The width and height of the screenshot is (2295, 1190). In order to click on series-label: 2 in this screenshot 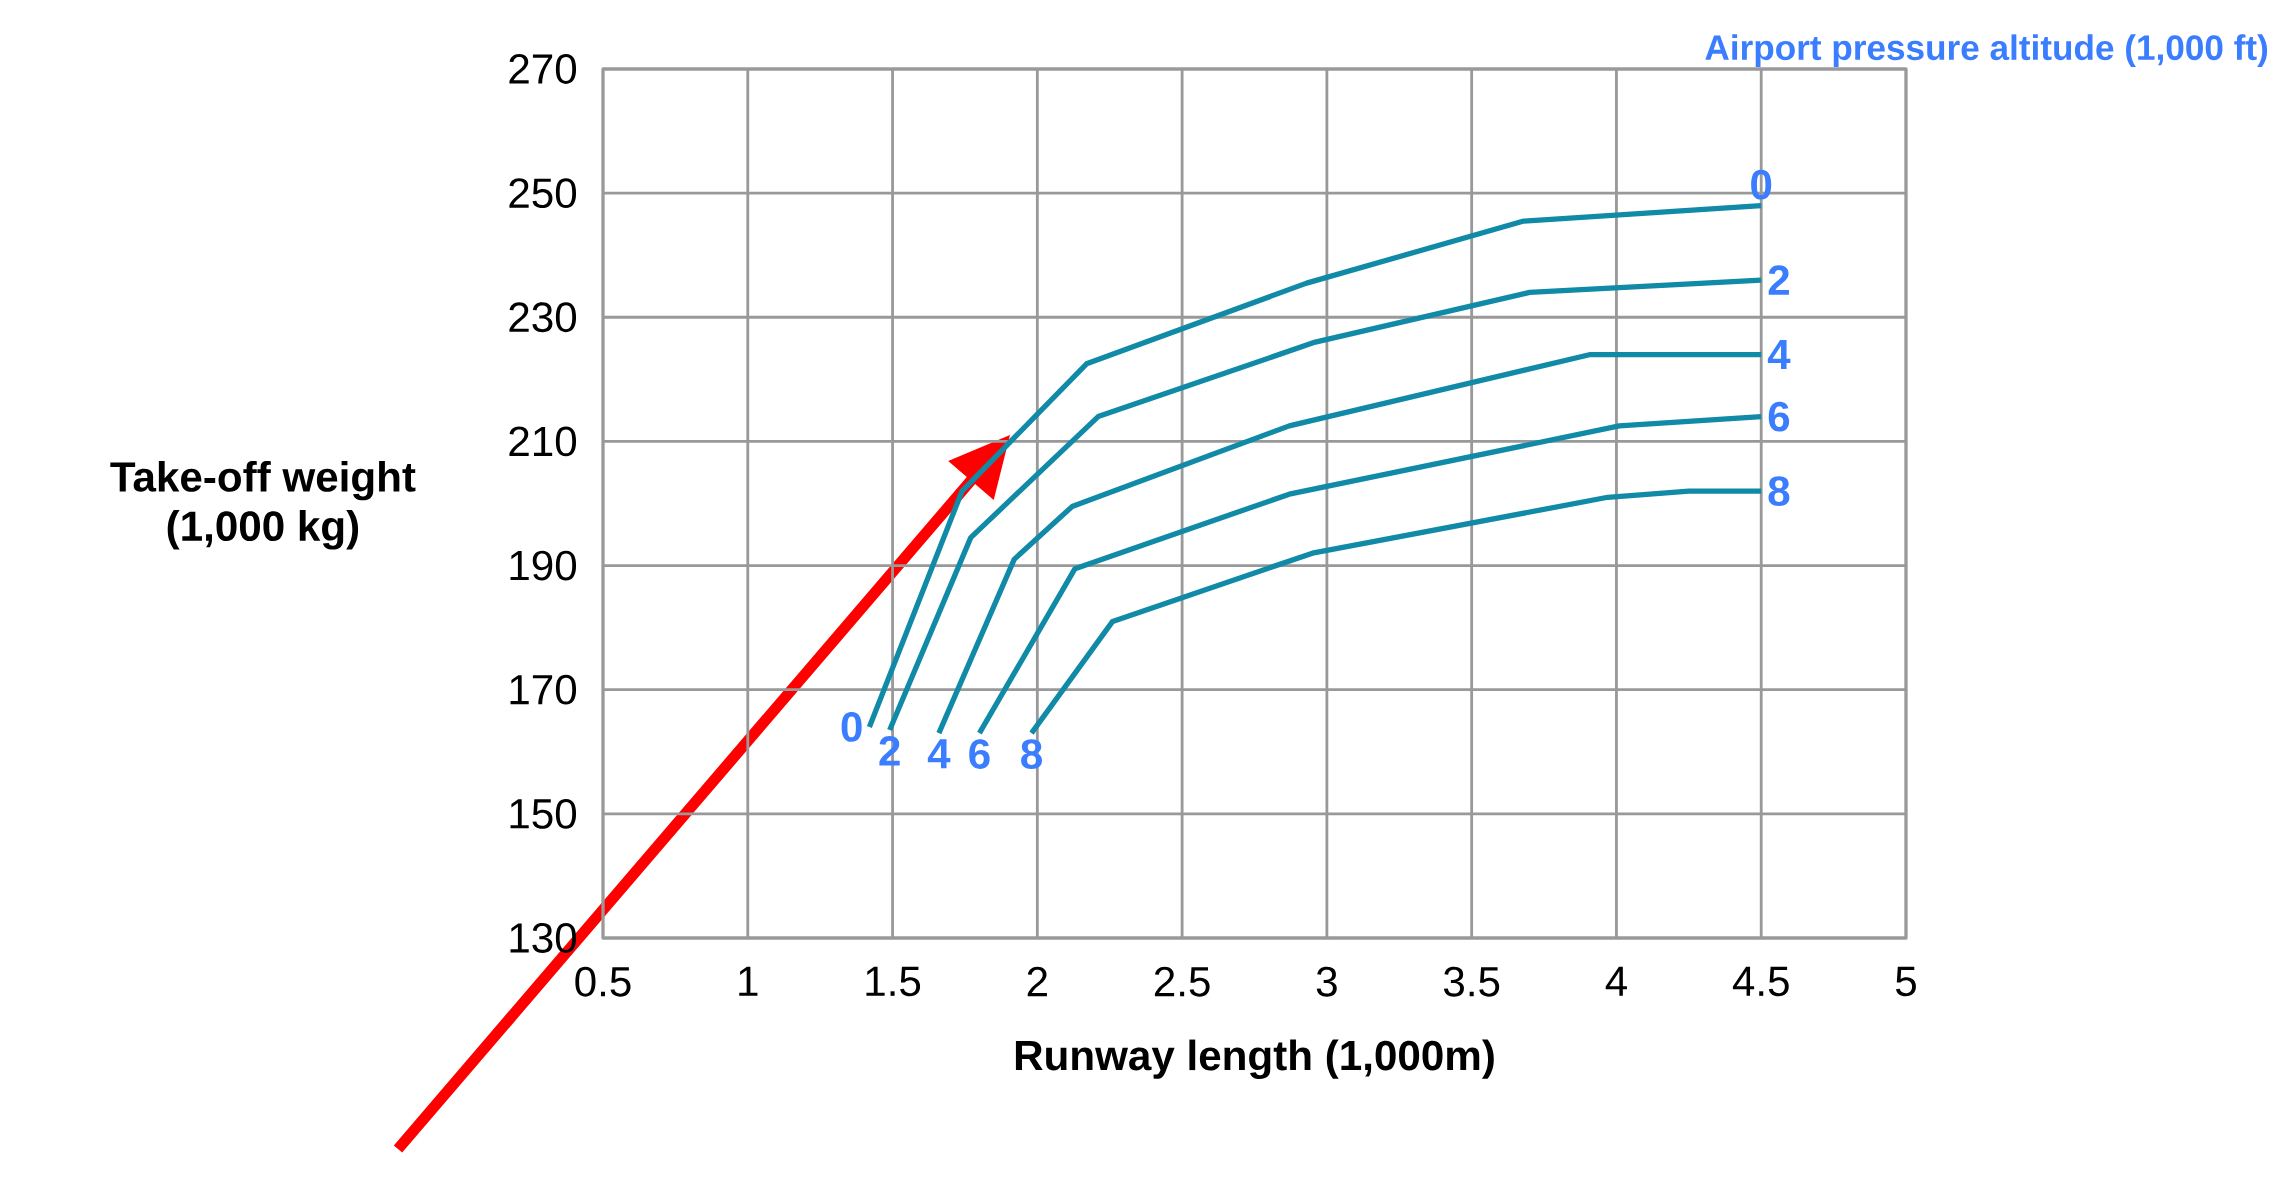, I will do `click(1778, 280)`.